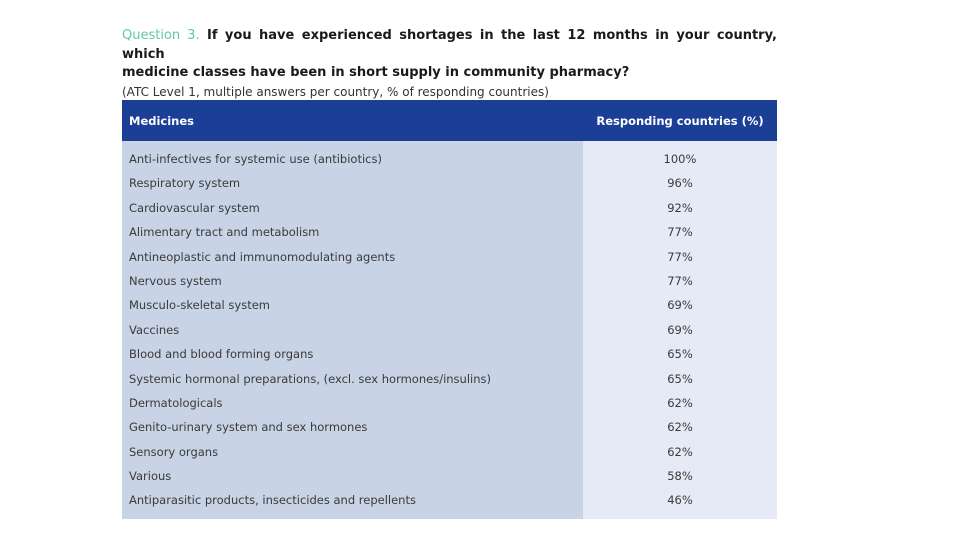 This screenshot has width=960, height=540. Describe the element at coordinates (174, 451) in the screenshot. I see `medicine-cell: Sensory organs` at that location.